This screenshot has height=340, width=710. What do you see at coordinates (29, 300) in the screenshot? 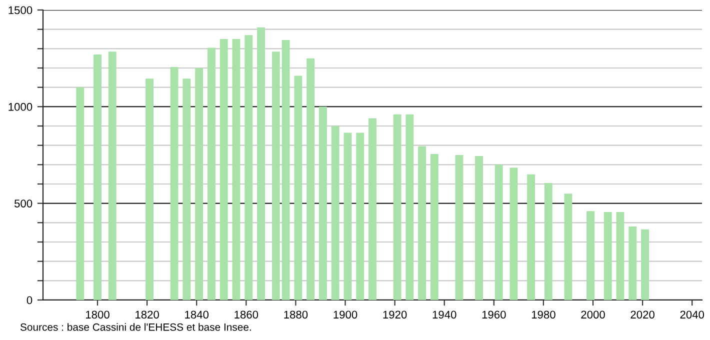
I see `y-tick-label: 0` at bounding box center [29, 300].